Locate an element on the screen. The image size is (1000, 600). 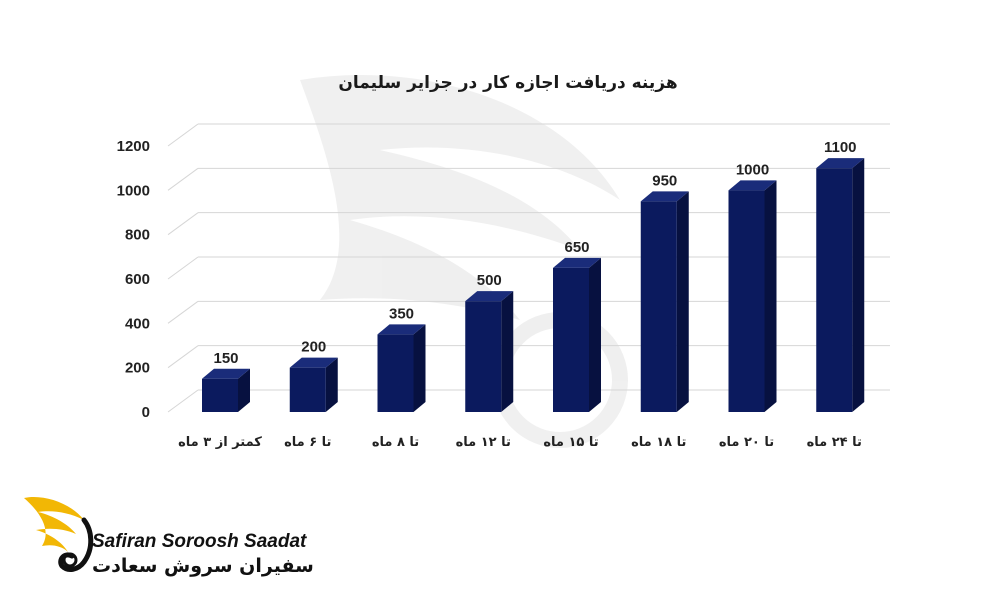
data-label: 150 is located at coordinates (225, 358).